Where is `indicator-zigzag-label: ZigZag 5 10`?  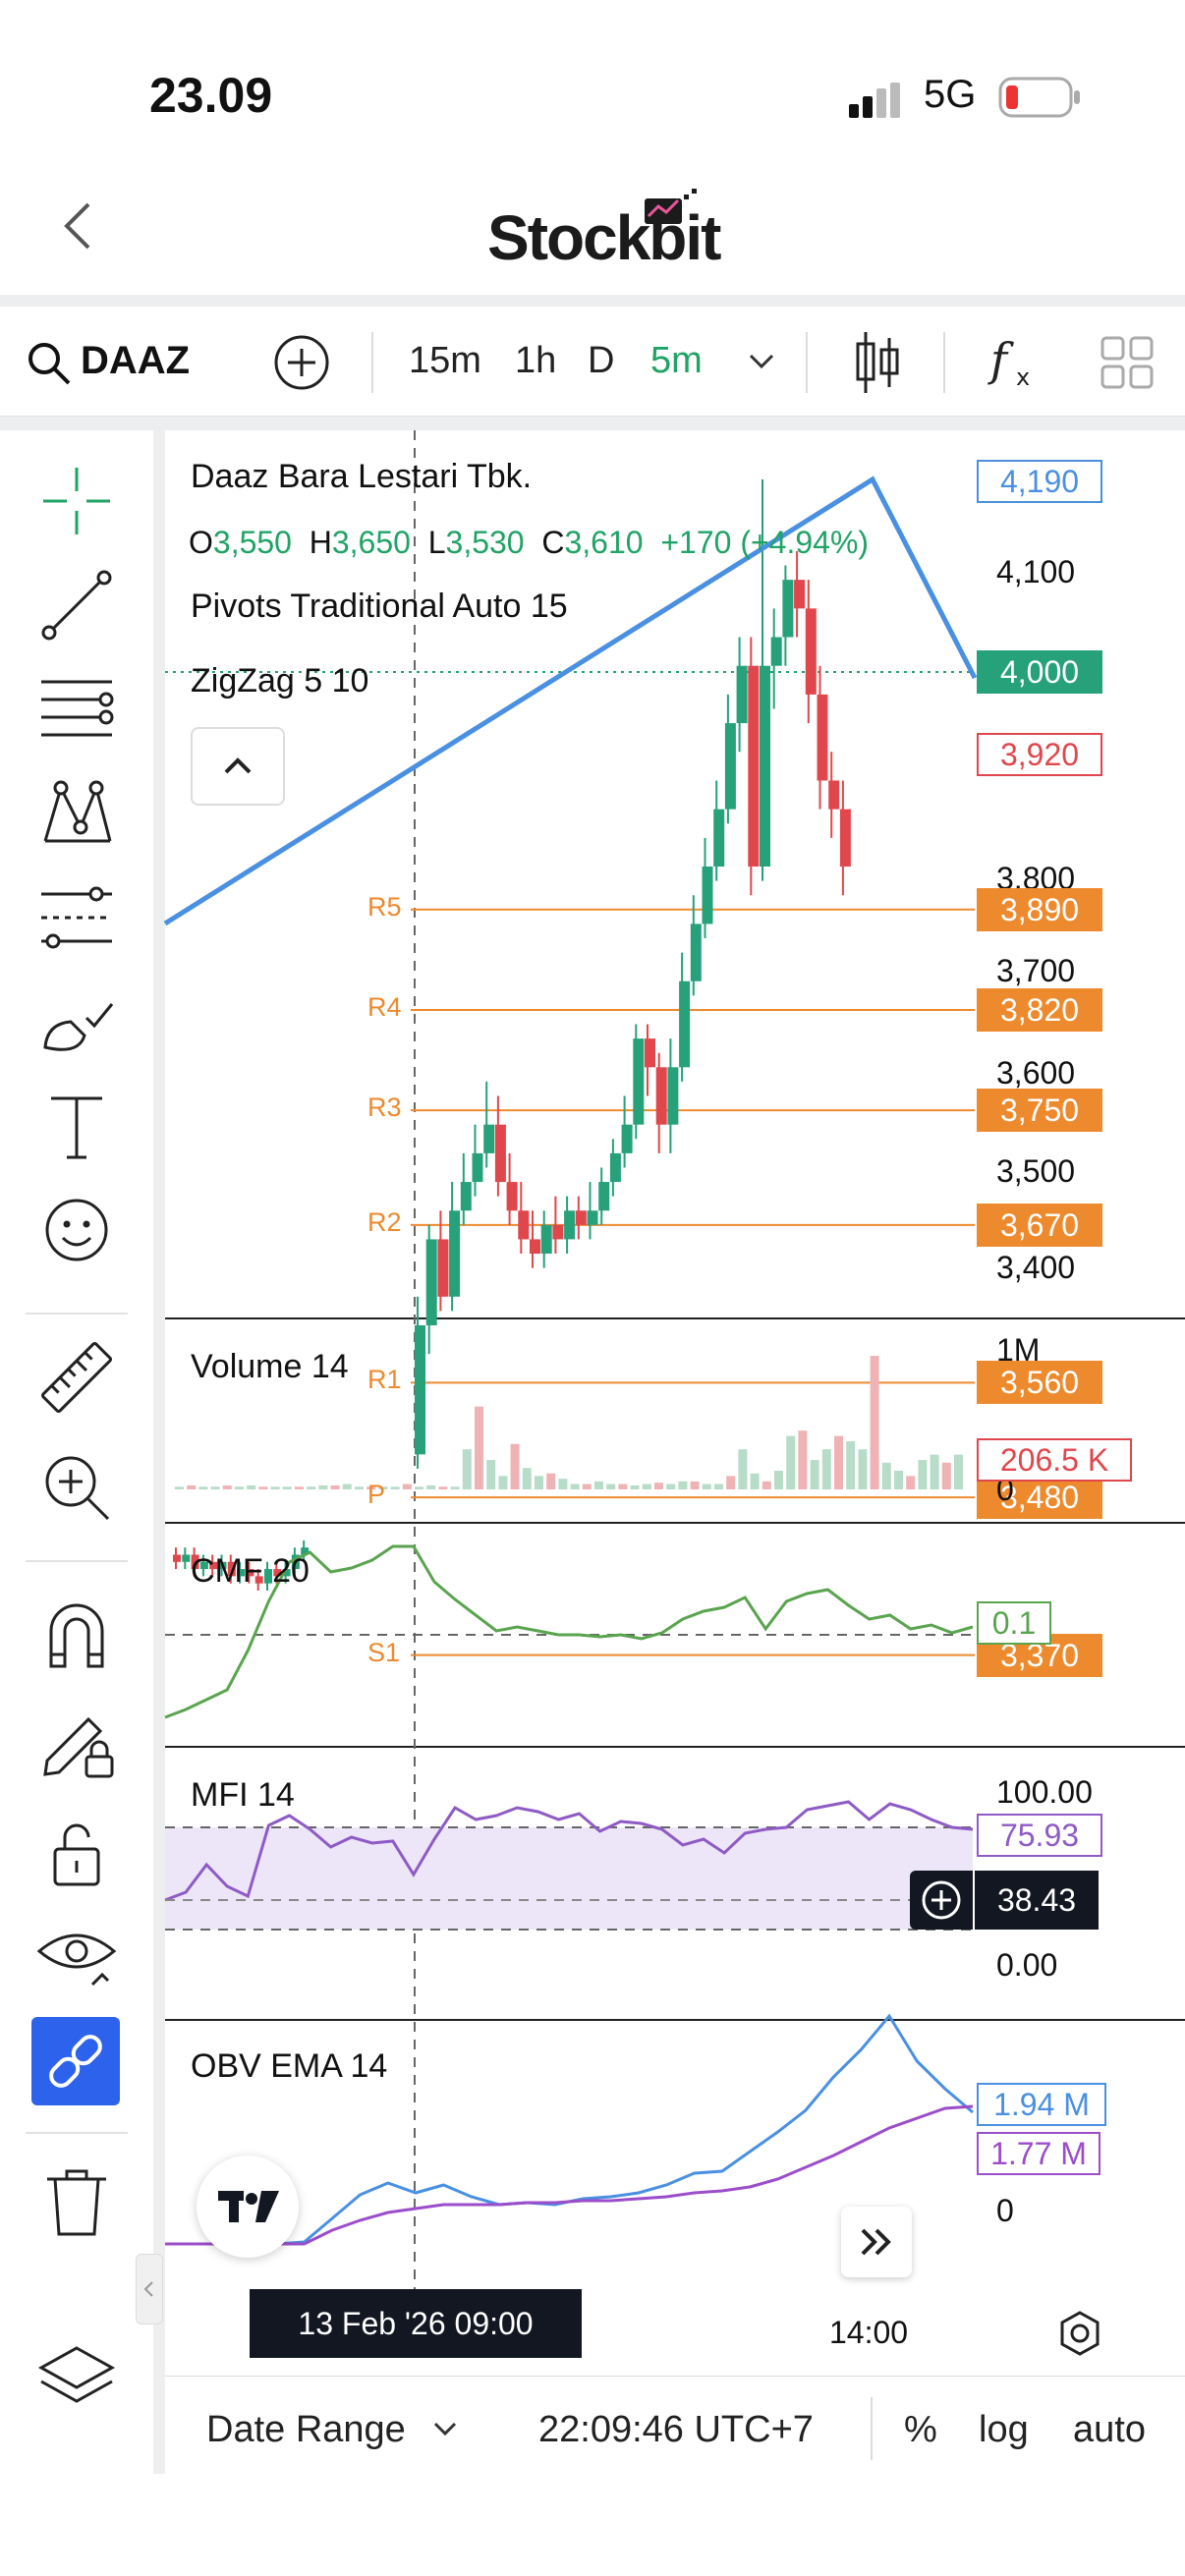
indicator-zigzag-label: ZigZag 5 10 is located at coordinates (280, 681).